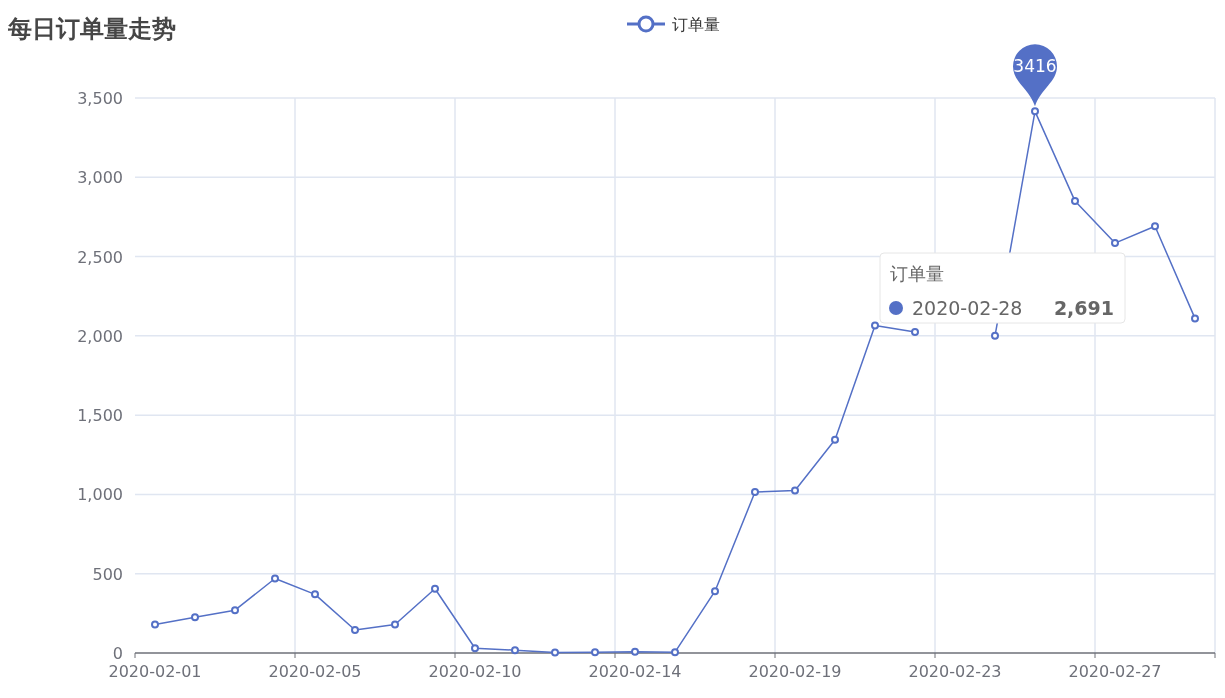 The height and width of the screenshot is (698, 1225). What do you see at coordinates (107, 574) in the screenshot?
I see `y-tick-label: 500` at bounding box center [107, 574].